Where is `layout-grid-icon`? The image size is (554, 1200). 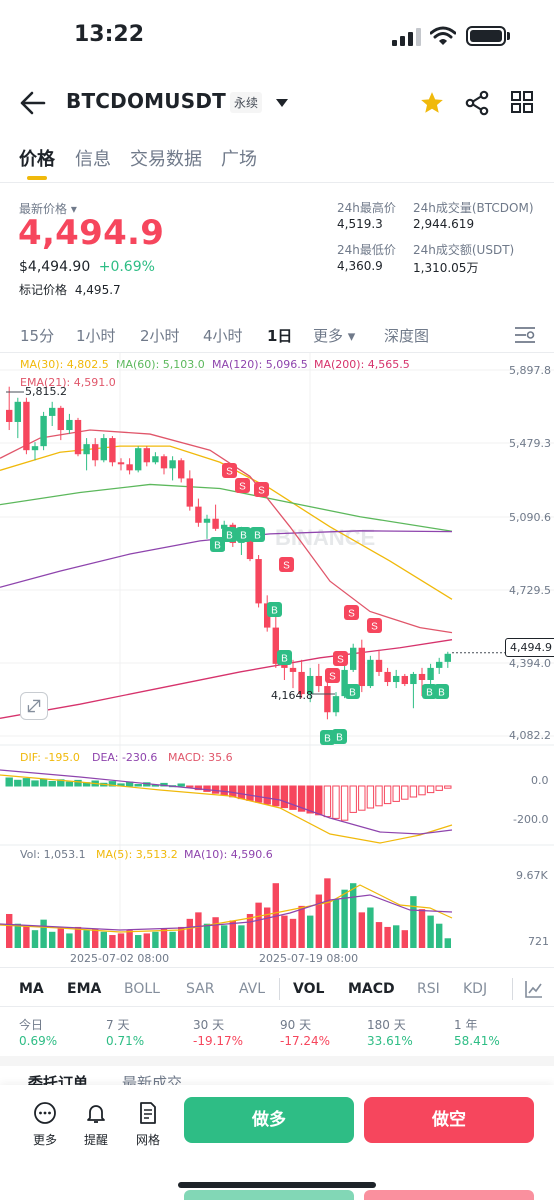 layout-grid-icon is located at coordinates (522, 102).